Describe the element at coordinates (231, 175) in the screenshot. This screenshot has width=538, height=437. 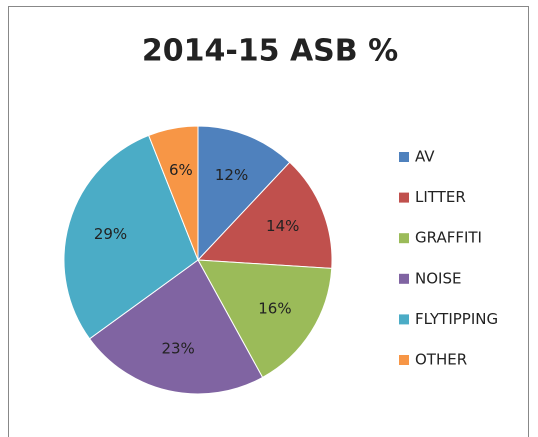
I see `data-label: 12%` at that location.